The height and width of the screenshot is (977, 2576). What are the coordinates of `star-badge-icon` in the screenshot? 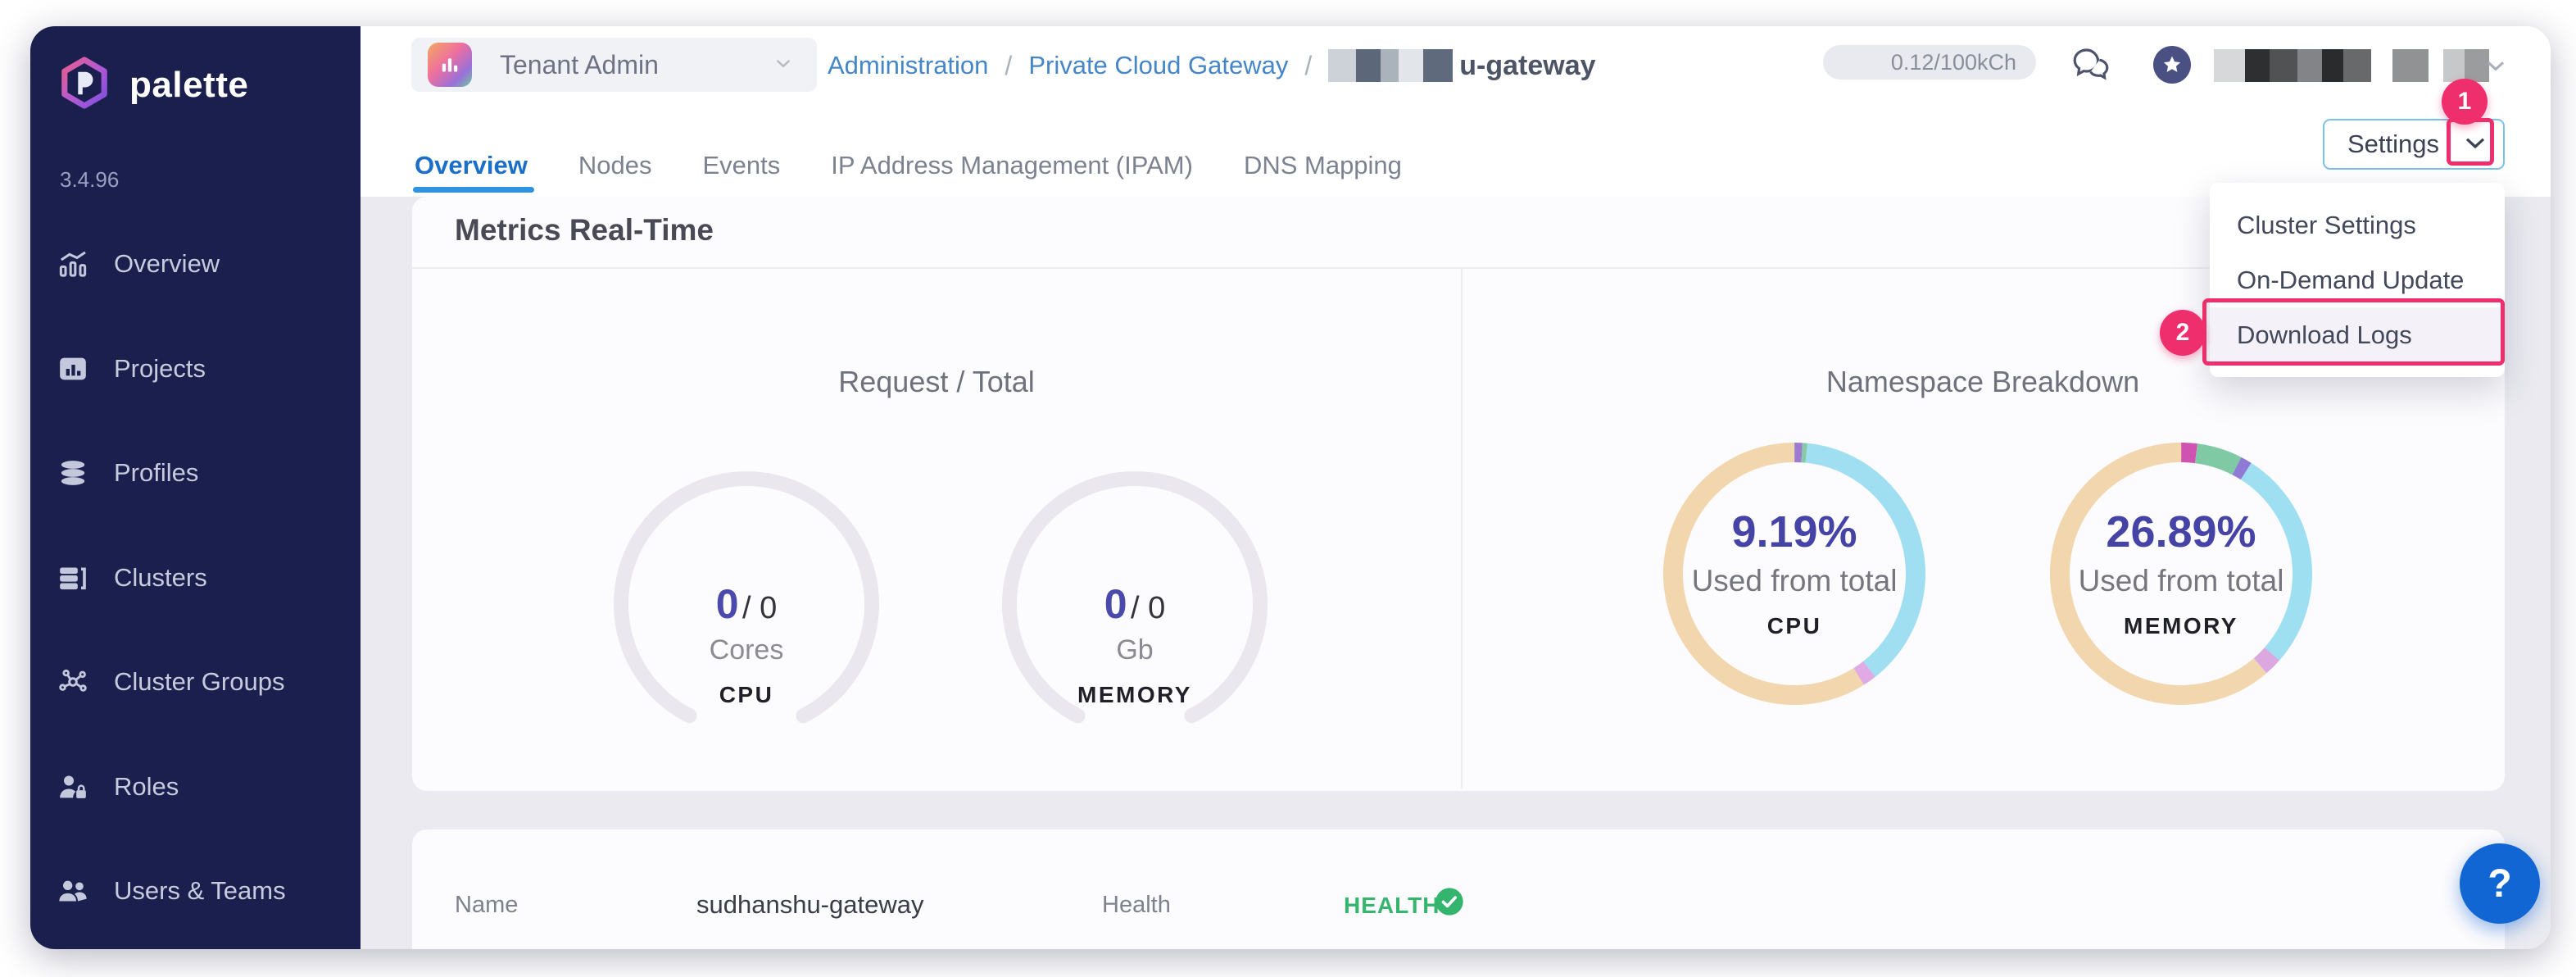 It's located at (2172, 65).